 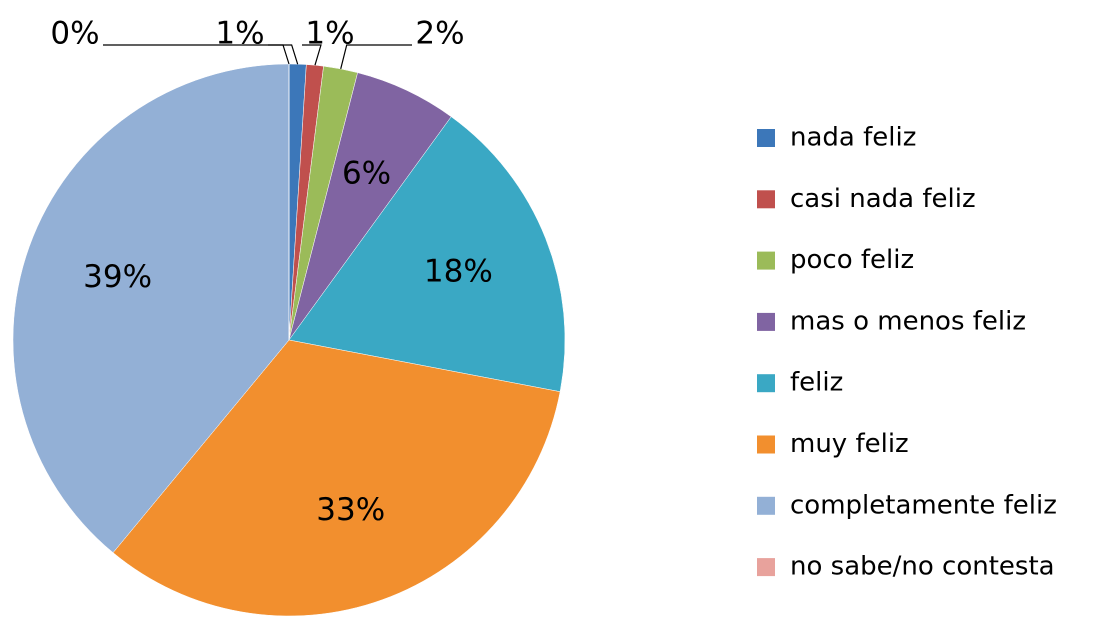 I want to click on data-label: 0%, so click(x=74, y=34).